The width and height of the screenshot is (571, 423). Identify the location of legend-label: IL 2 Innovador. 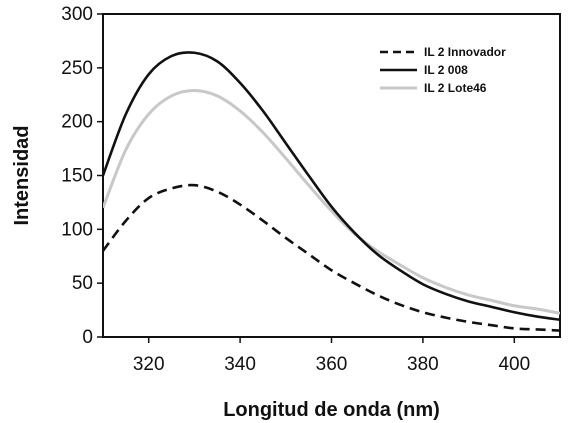
(465, 52).